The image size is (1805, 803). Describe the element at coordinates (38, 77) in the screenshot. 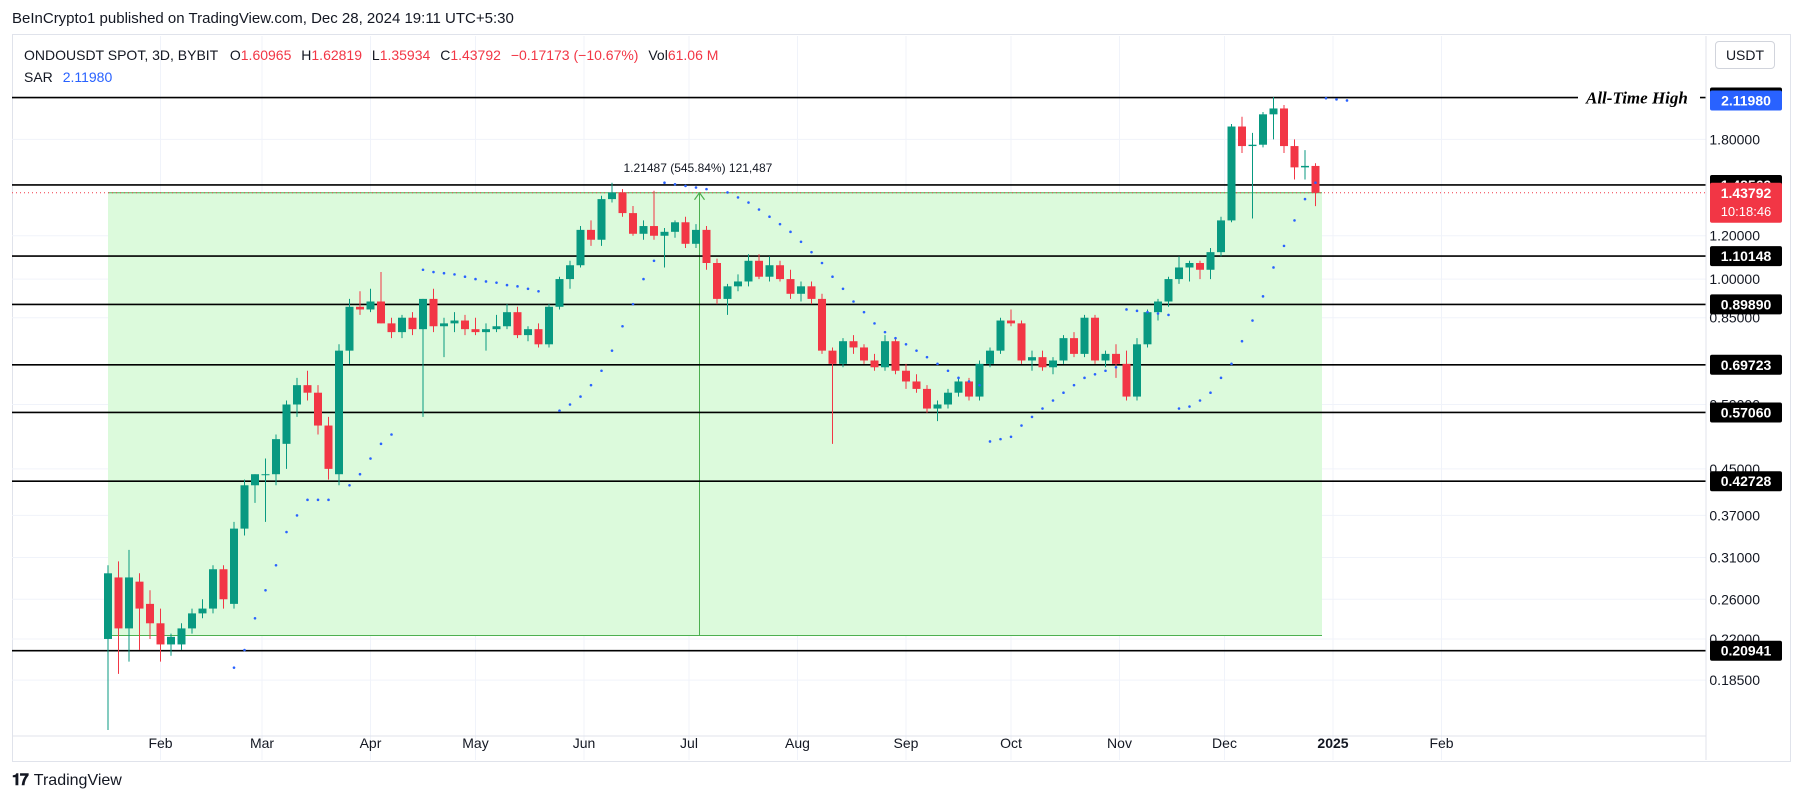

I see `sar-key: SAR` at that location.